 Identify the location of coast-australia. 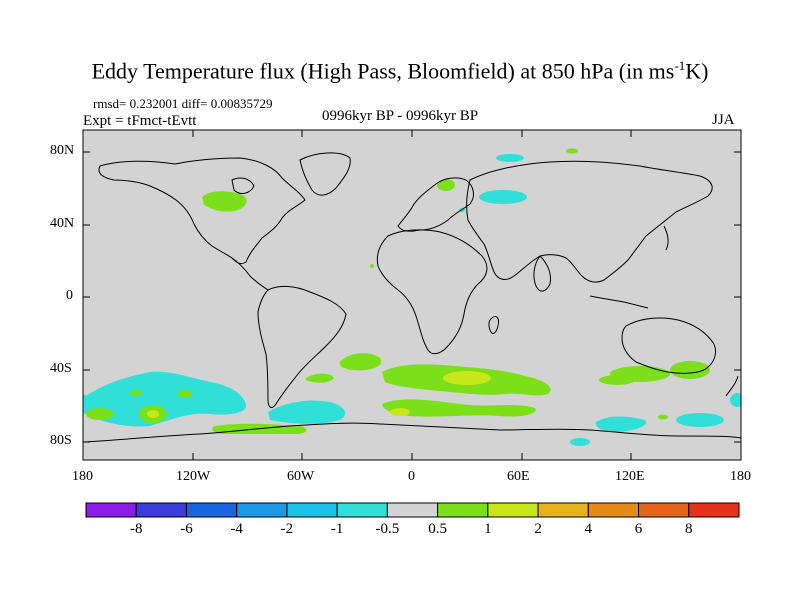
(669, 345).